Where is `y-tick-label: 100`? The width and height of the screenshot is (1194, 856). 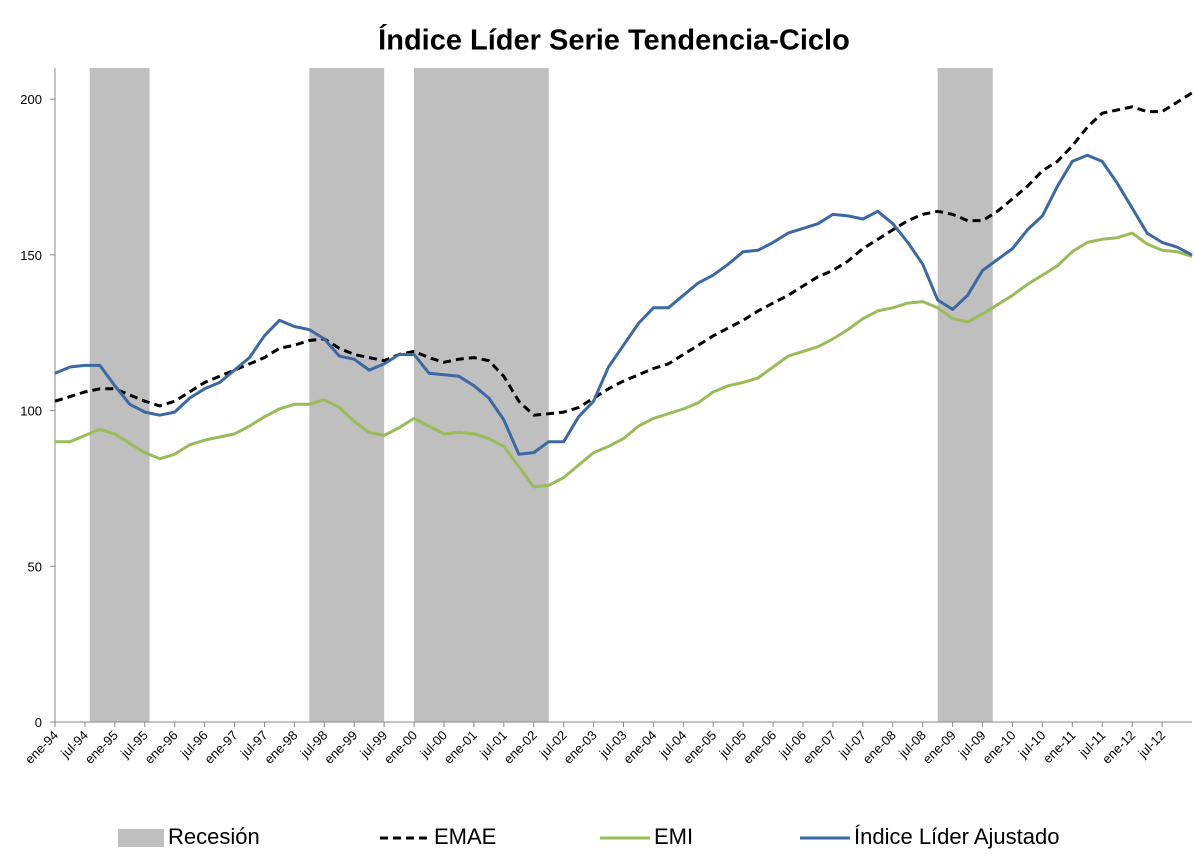
y-tick-label: 100 is located at coordinates (31, 411).